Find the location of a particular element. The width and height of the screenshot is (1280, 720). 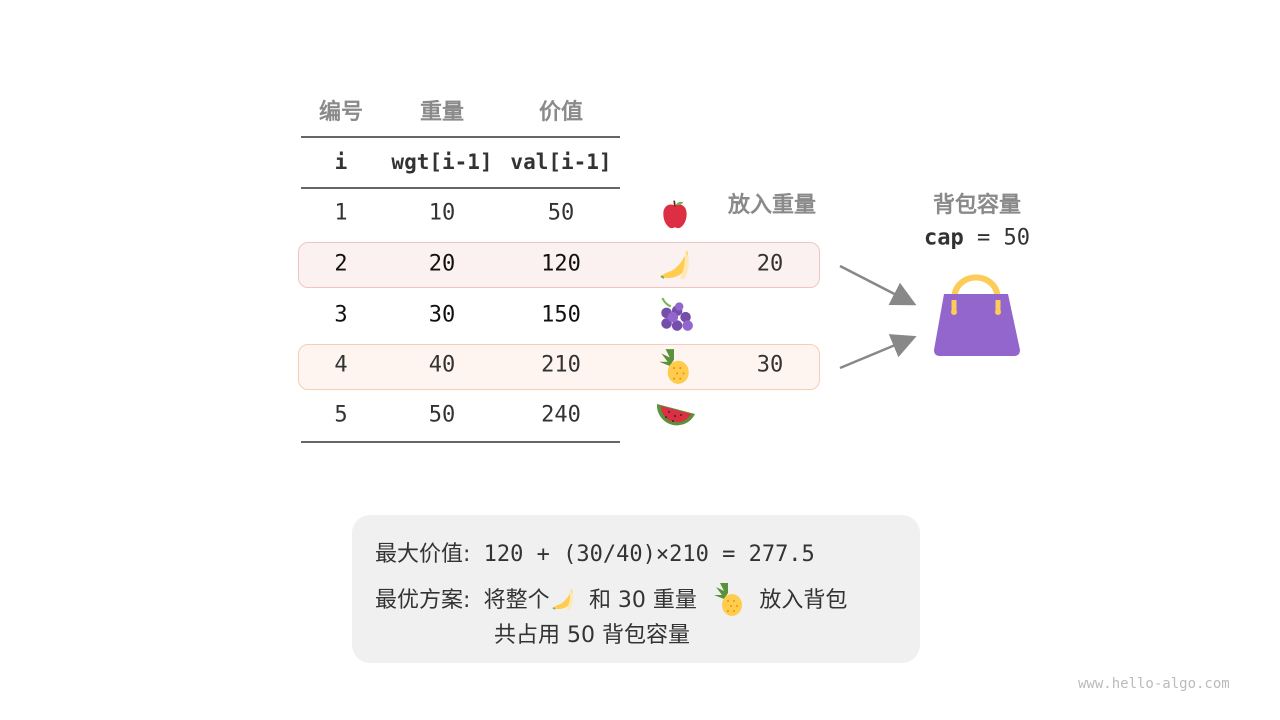

cell-i: 4 is located at coordinates (341, 365).